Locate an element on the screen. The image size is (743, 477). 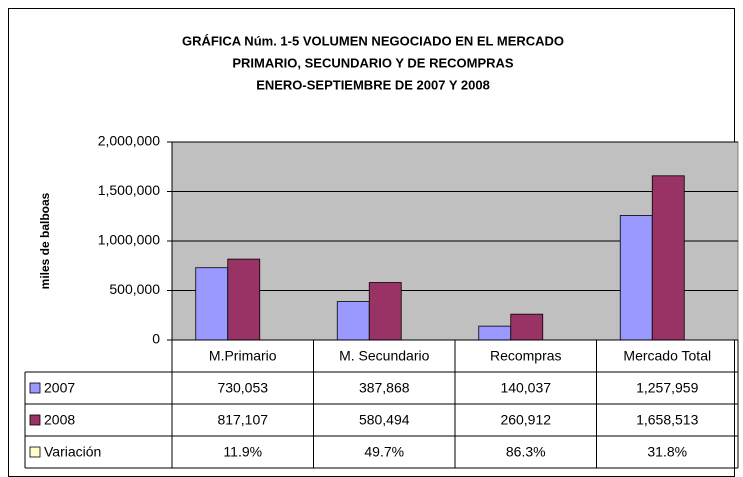
y-axis-label: miles de balboas is located at coordinates (45, 240).